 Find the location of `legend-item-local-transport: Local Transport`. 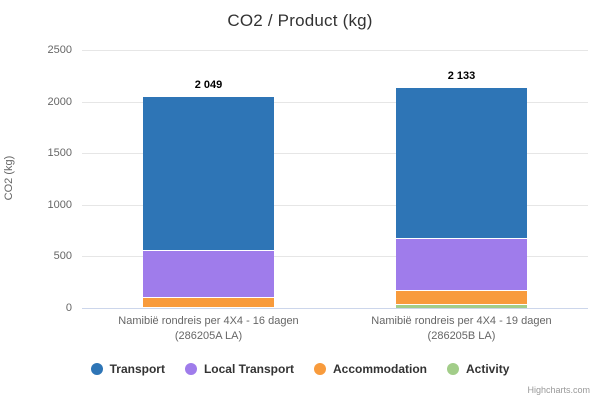

legend-item-local-transport: Local Transport is located at coordinates (239, 369).